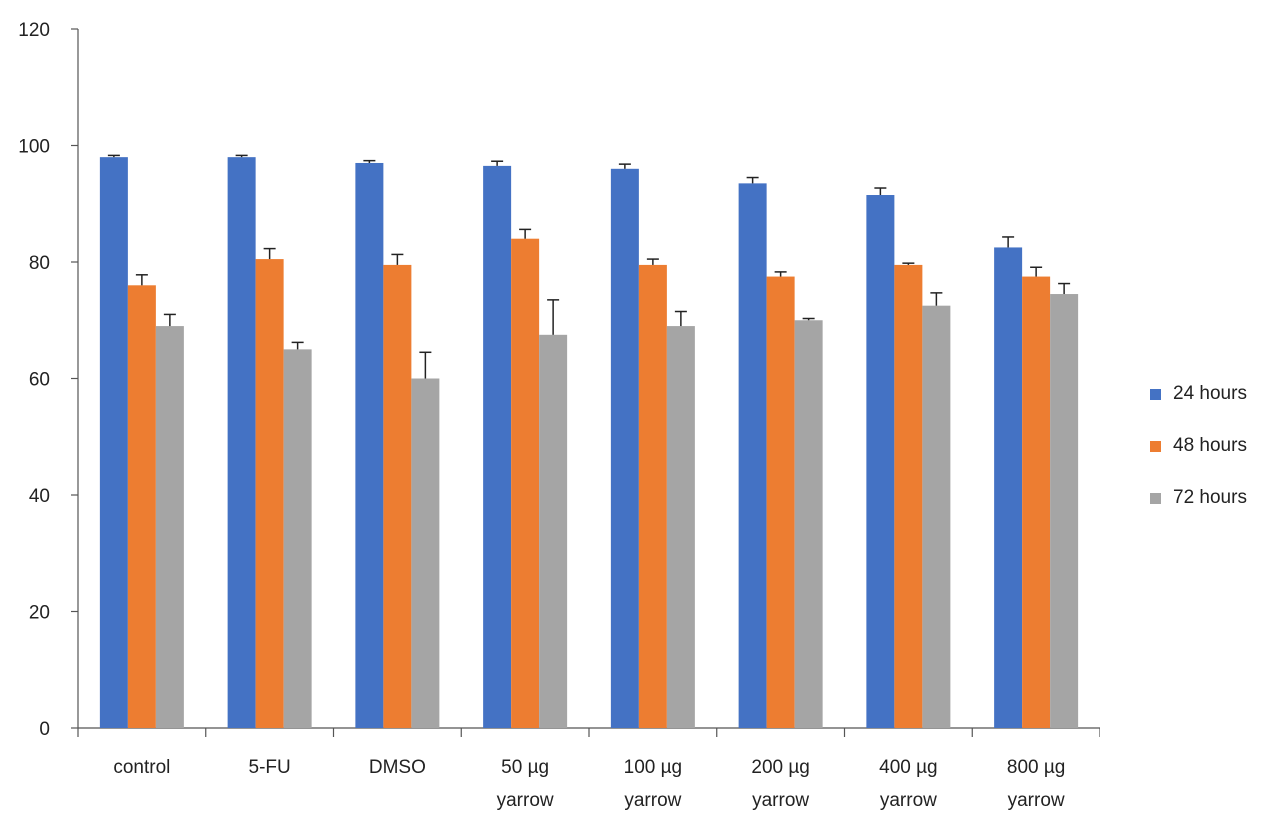  What do you see at coordinates (39, 380) in the screenshot?
I see `y-tick-label: 60` at bounding box center [39, 380].